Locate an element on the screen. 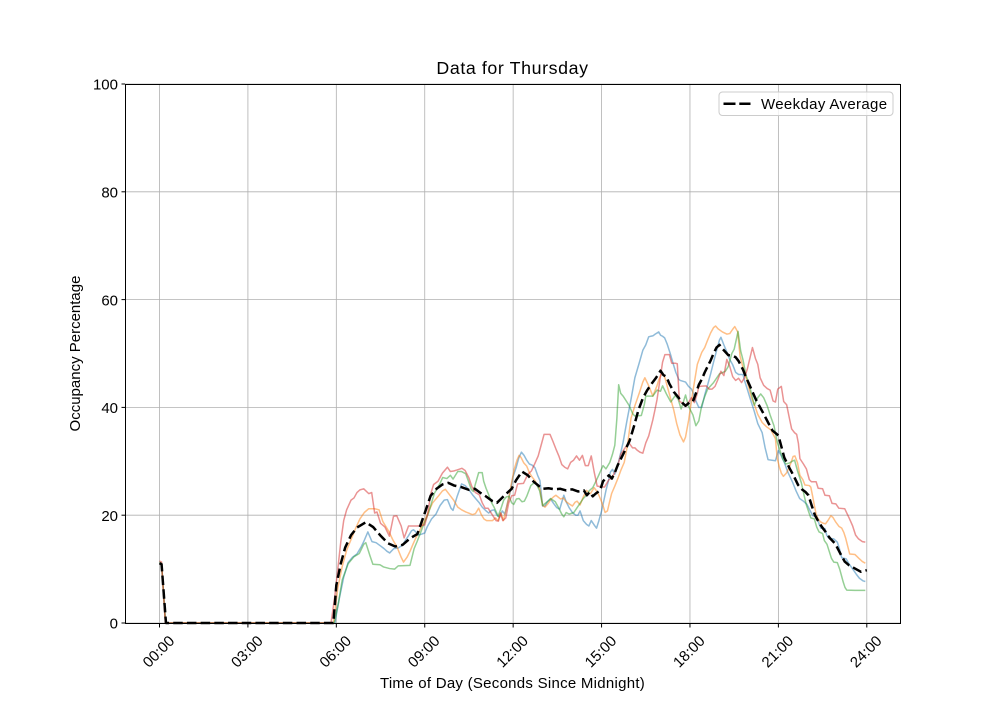 The image size is (1000, 705). svg-text: 20 is located at coordinates (109, 516).